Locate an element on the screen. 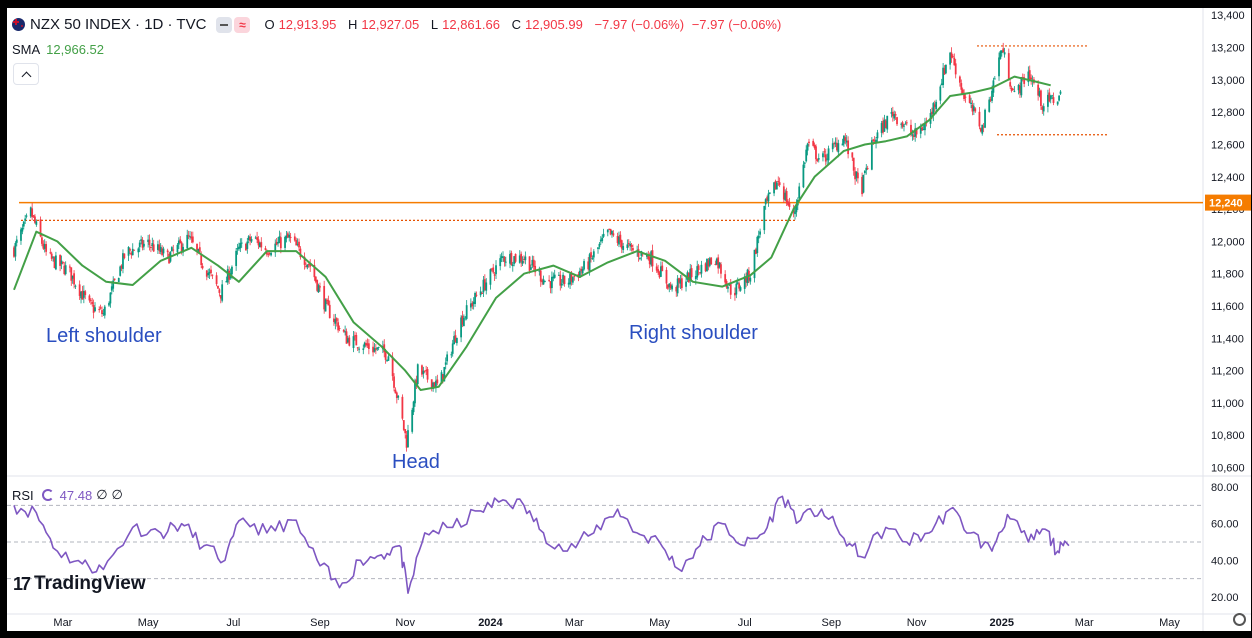 Image resolution: width=1252 pixels, height=638 pixels. level-price-label: 12,240 is located at coordinates (1226, 204).